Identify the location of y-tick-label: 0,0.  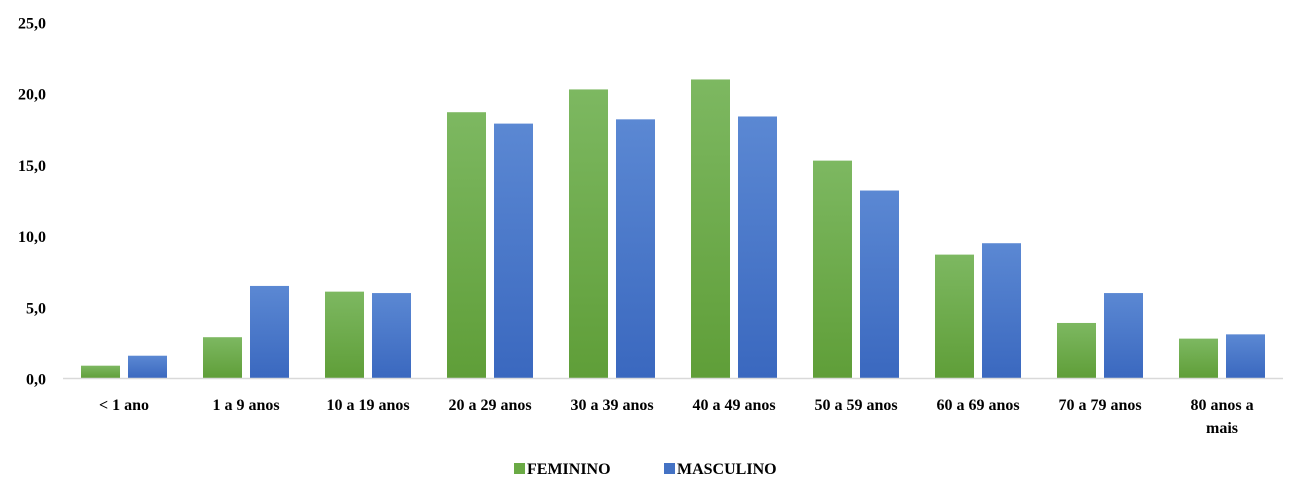
(36, 380).